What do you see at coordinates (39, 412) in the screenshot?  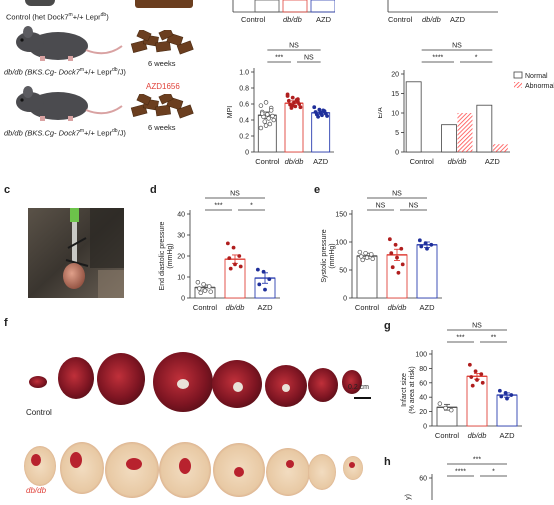 I see `row-label-control: Control` at bounding box center [39, 412].